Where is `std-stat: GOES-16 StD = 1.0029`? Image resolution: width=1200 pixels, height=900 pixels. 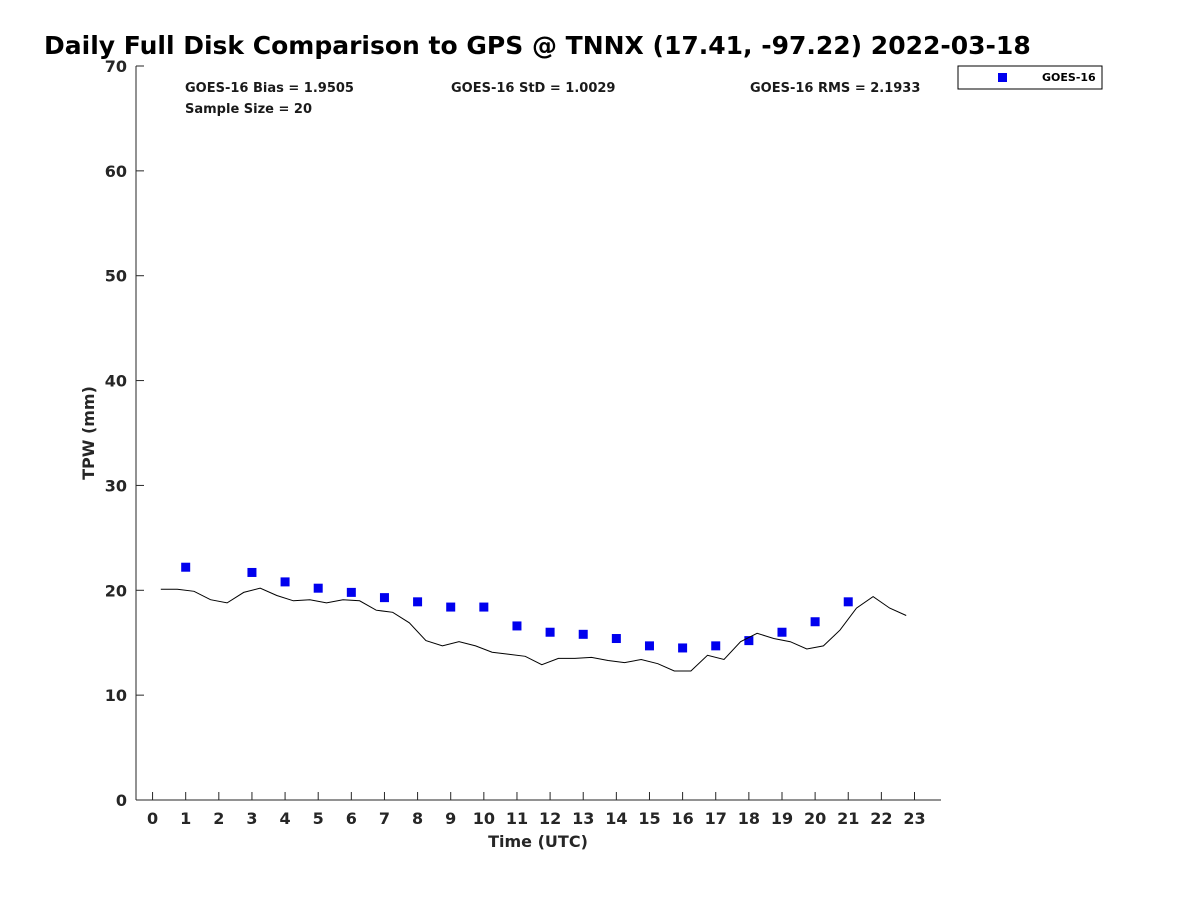 std-stat: GOES-16 StD = 1.0029 is located at coordinates (533, 88).